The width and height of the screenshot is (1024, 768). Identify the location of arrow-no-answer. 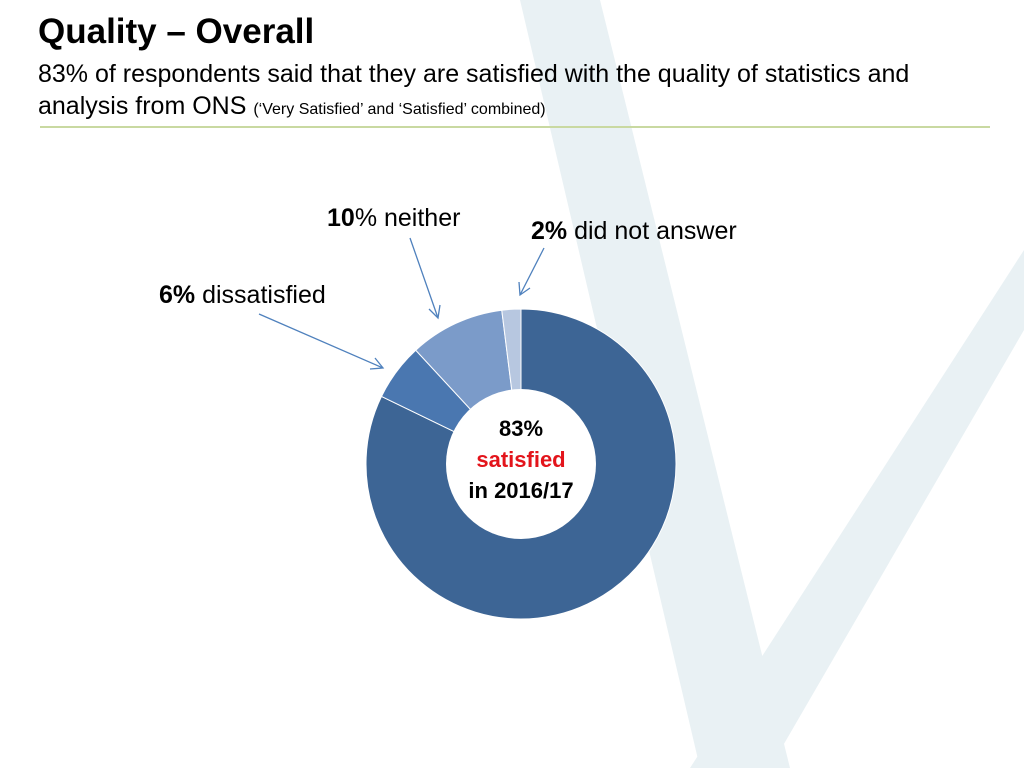
(531, 272).